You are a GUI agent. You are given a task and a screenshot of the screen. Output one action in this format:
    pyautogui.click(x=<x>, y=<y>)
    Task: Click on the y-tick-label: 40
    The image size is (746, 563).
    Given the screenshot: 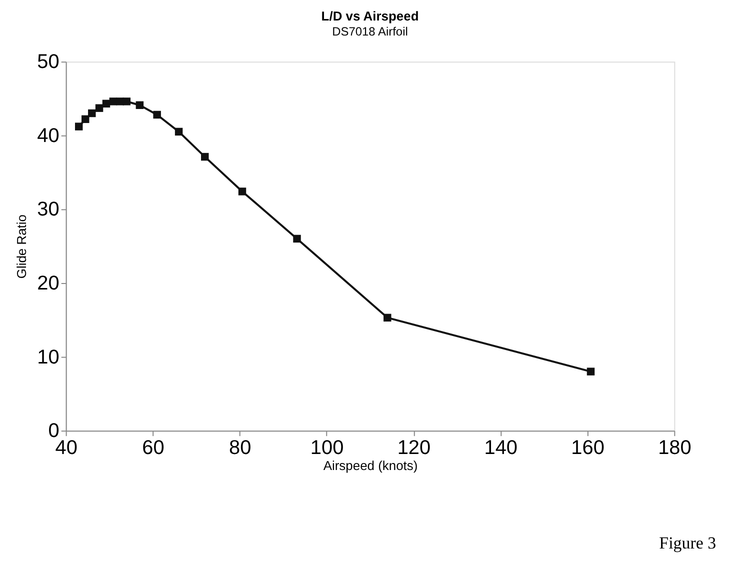 What is the action you would take?
    pyautogui.click(x=48, y=135)
    